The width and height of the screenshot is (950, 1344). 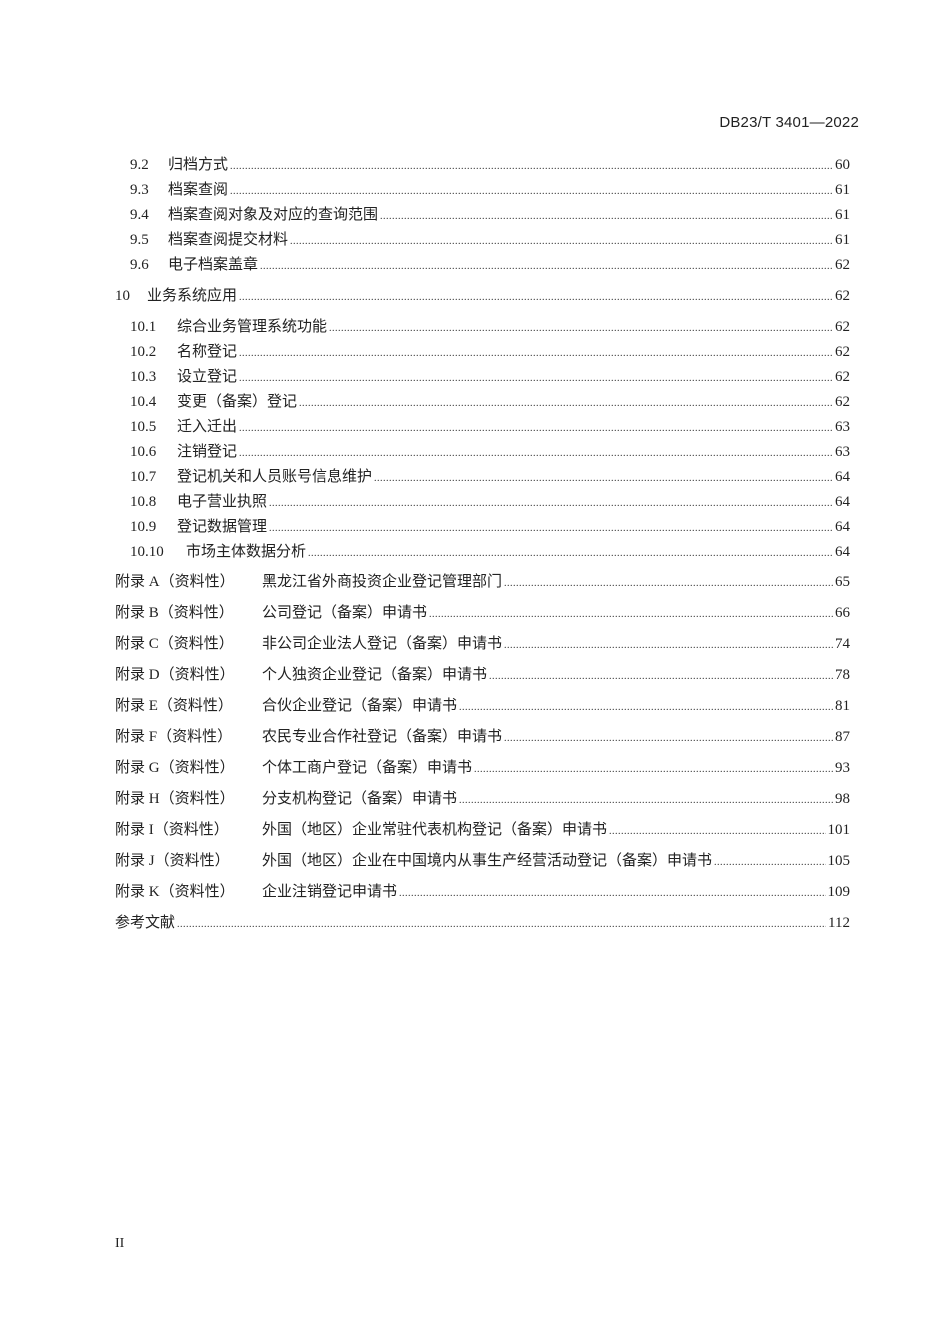 I want to click on toc-entry: 附录 D（资料性） 个人独资企业登记（备案）申请书 78, so click(x=482, y=675).